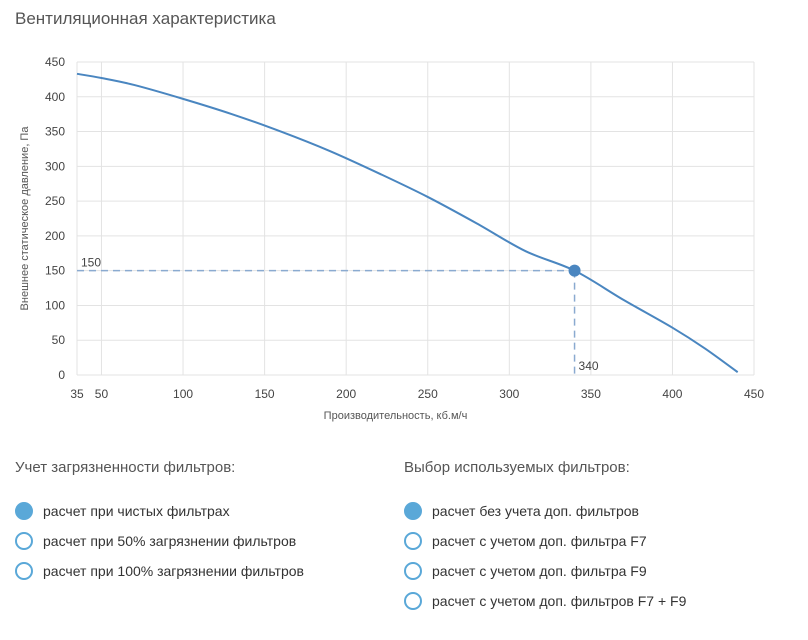 Image resolution: width=808 pixels, height=640 pixels. I want to click on pollution-option-label: расчет при 50% загрязнении фильтров, so click(170, 541).